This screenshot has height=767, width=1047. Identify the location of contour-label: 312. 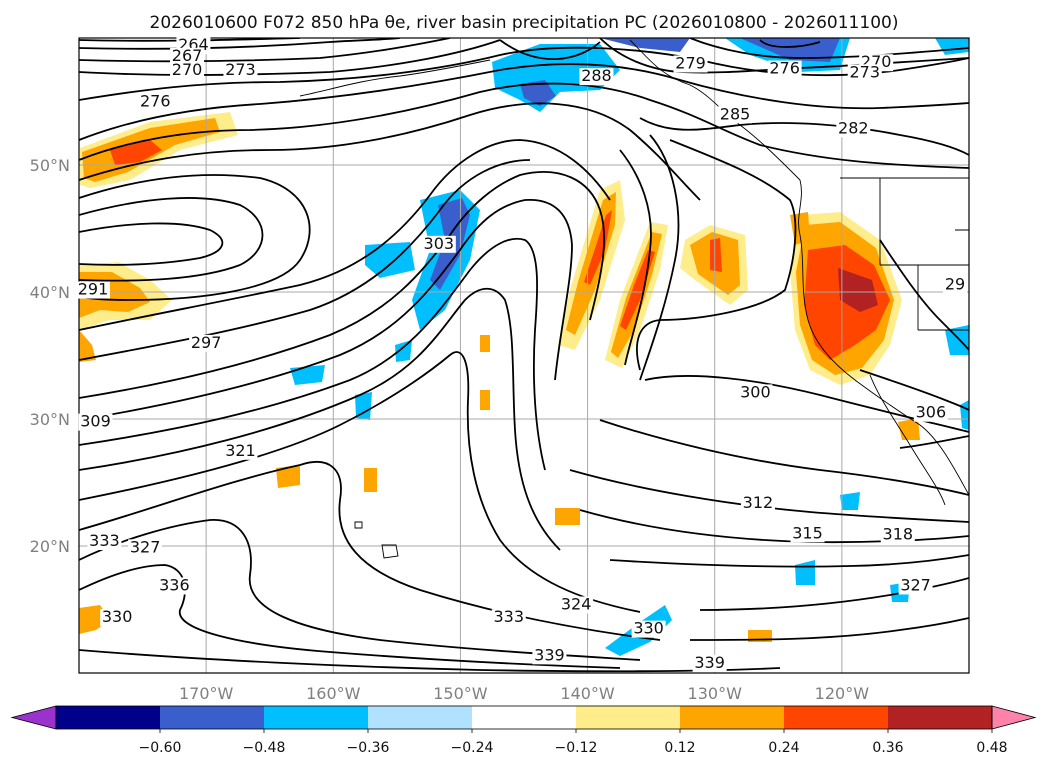
(758, 502).